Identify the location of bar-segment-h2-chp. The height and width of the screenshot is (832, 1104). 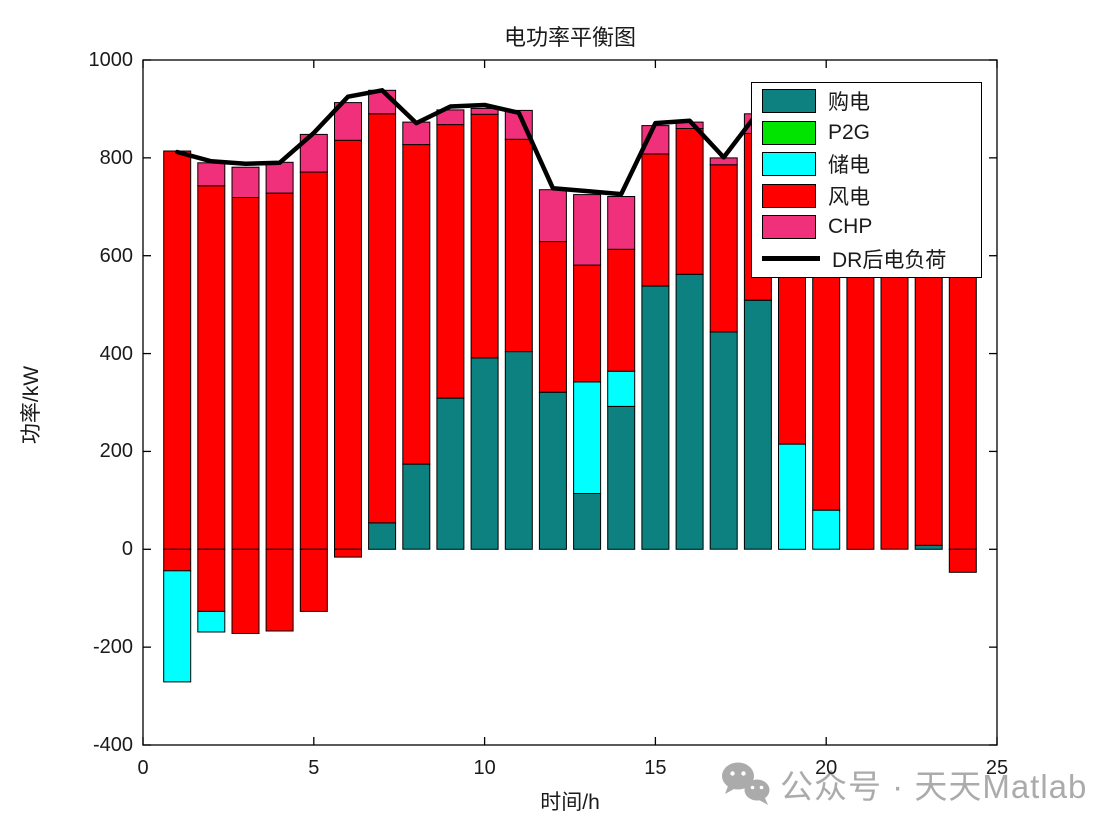
(211, 174).